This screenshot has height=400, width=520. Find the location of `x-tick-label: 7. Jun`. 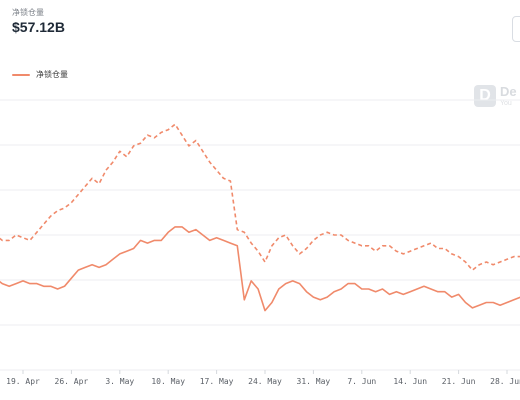

x-tick-label: 7. Jun is located at coordinates (361, 381).